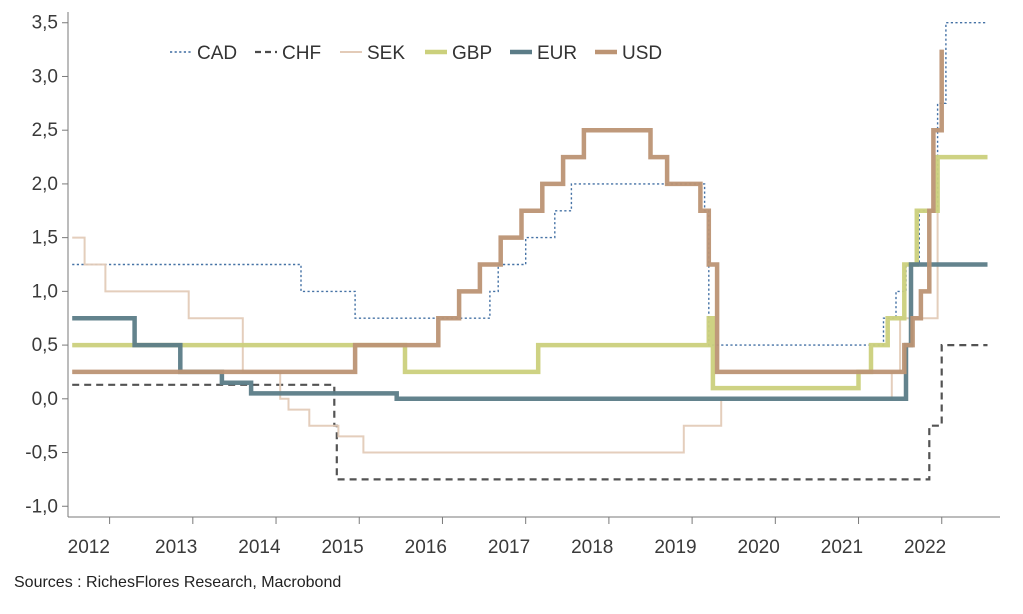 This screenshot has width=1023, height=614. I want to click on x-tick-label: 2016, so click(426, 547).